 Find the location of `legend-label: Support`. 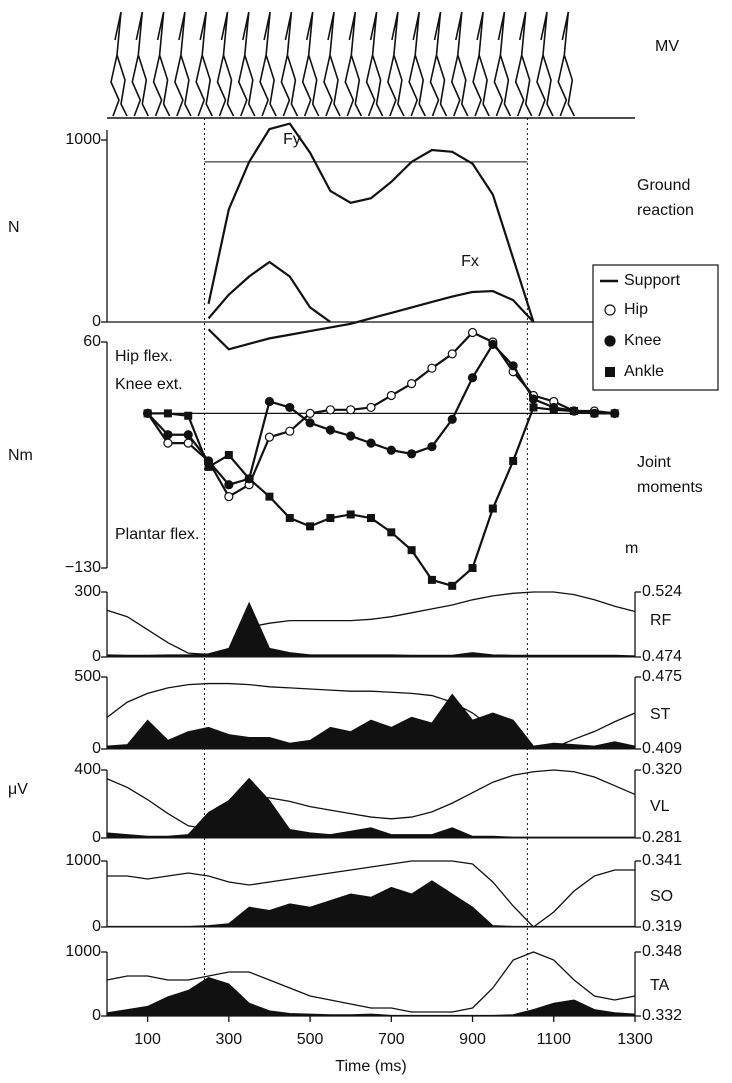

legend-label: Support is located at coordinates (652, 280).